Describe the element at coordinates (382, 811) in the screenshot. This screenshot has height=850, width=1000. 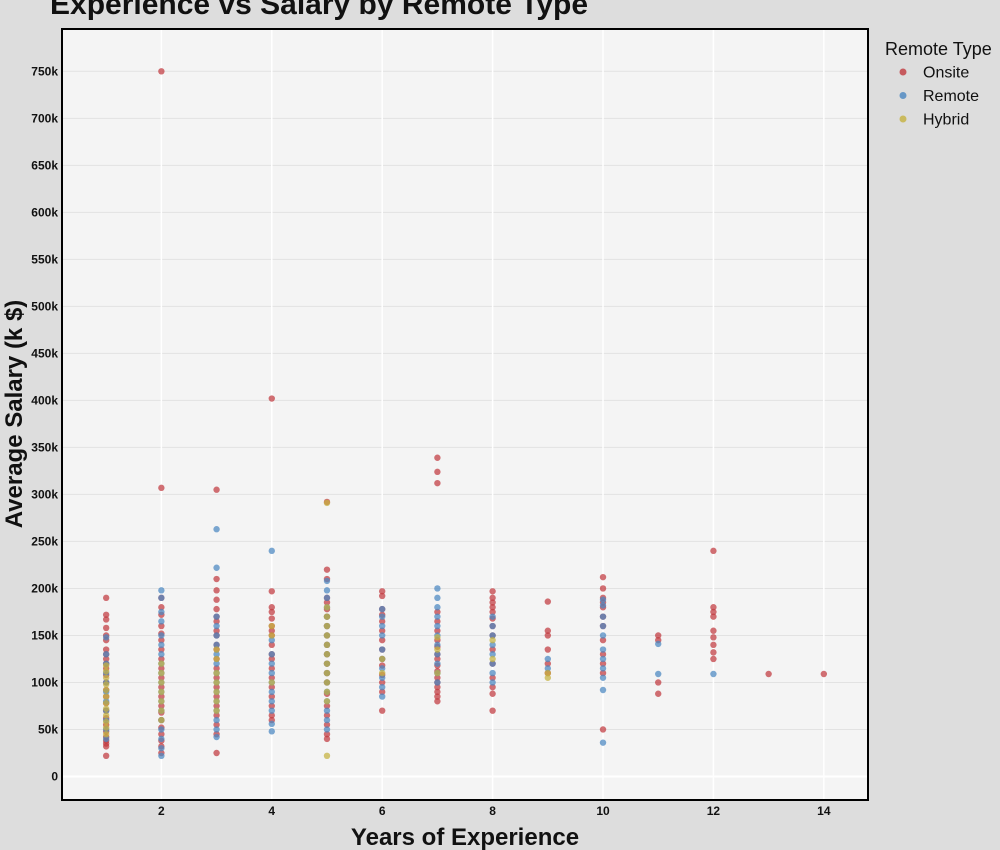
I see `x-tick-label: 6` at that location.